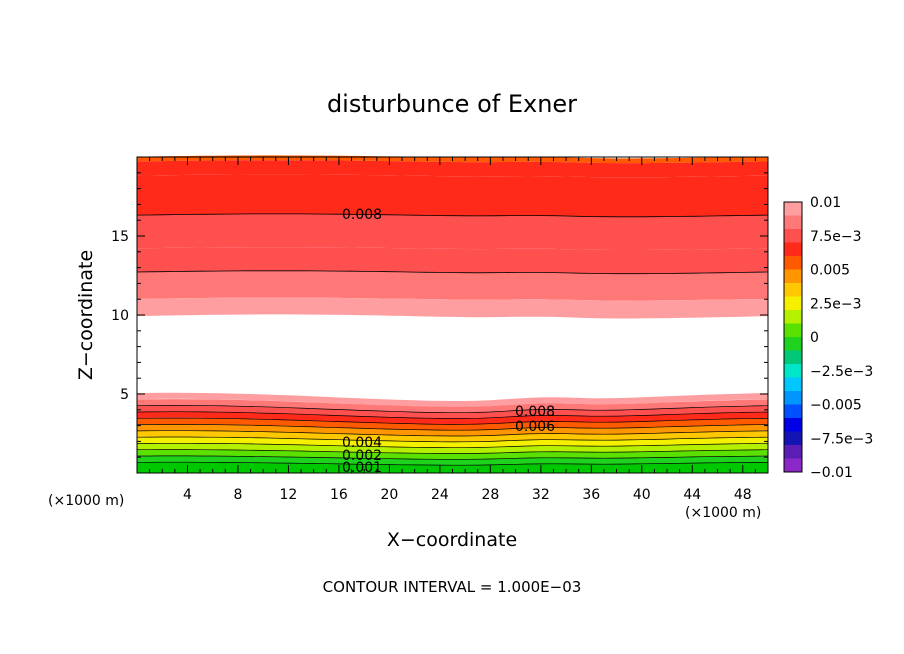  Describe the element at coordinates (814, 338) in the screenshot. I see `colorbar-label-4: 0` at that location.